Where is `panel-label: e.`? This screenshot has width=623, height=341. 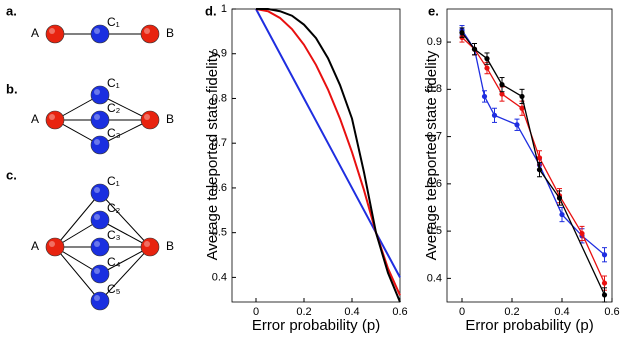 panel-label: e. is located at coordinates (433, 10).